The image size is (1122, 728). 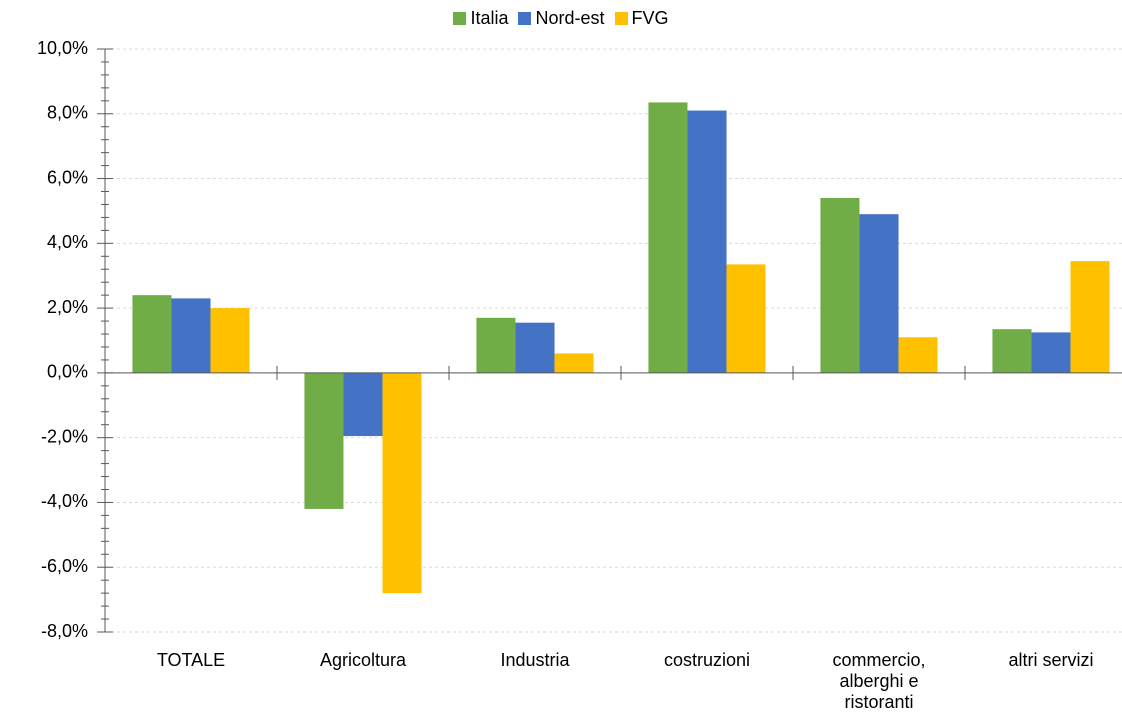 What do you see at coordinates (67, 113) in the screenshot?
I see `y-tick-label: 8,0%` at bounding box center [67, 113].